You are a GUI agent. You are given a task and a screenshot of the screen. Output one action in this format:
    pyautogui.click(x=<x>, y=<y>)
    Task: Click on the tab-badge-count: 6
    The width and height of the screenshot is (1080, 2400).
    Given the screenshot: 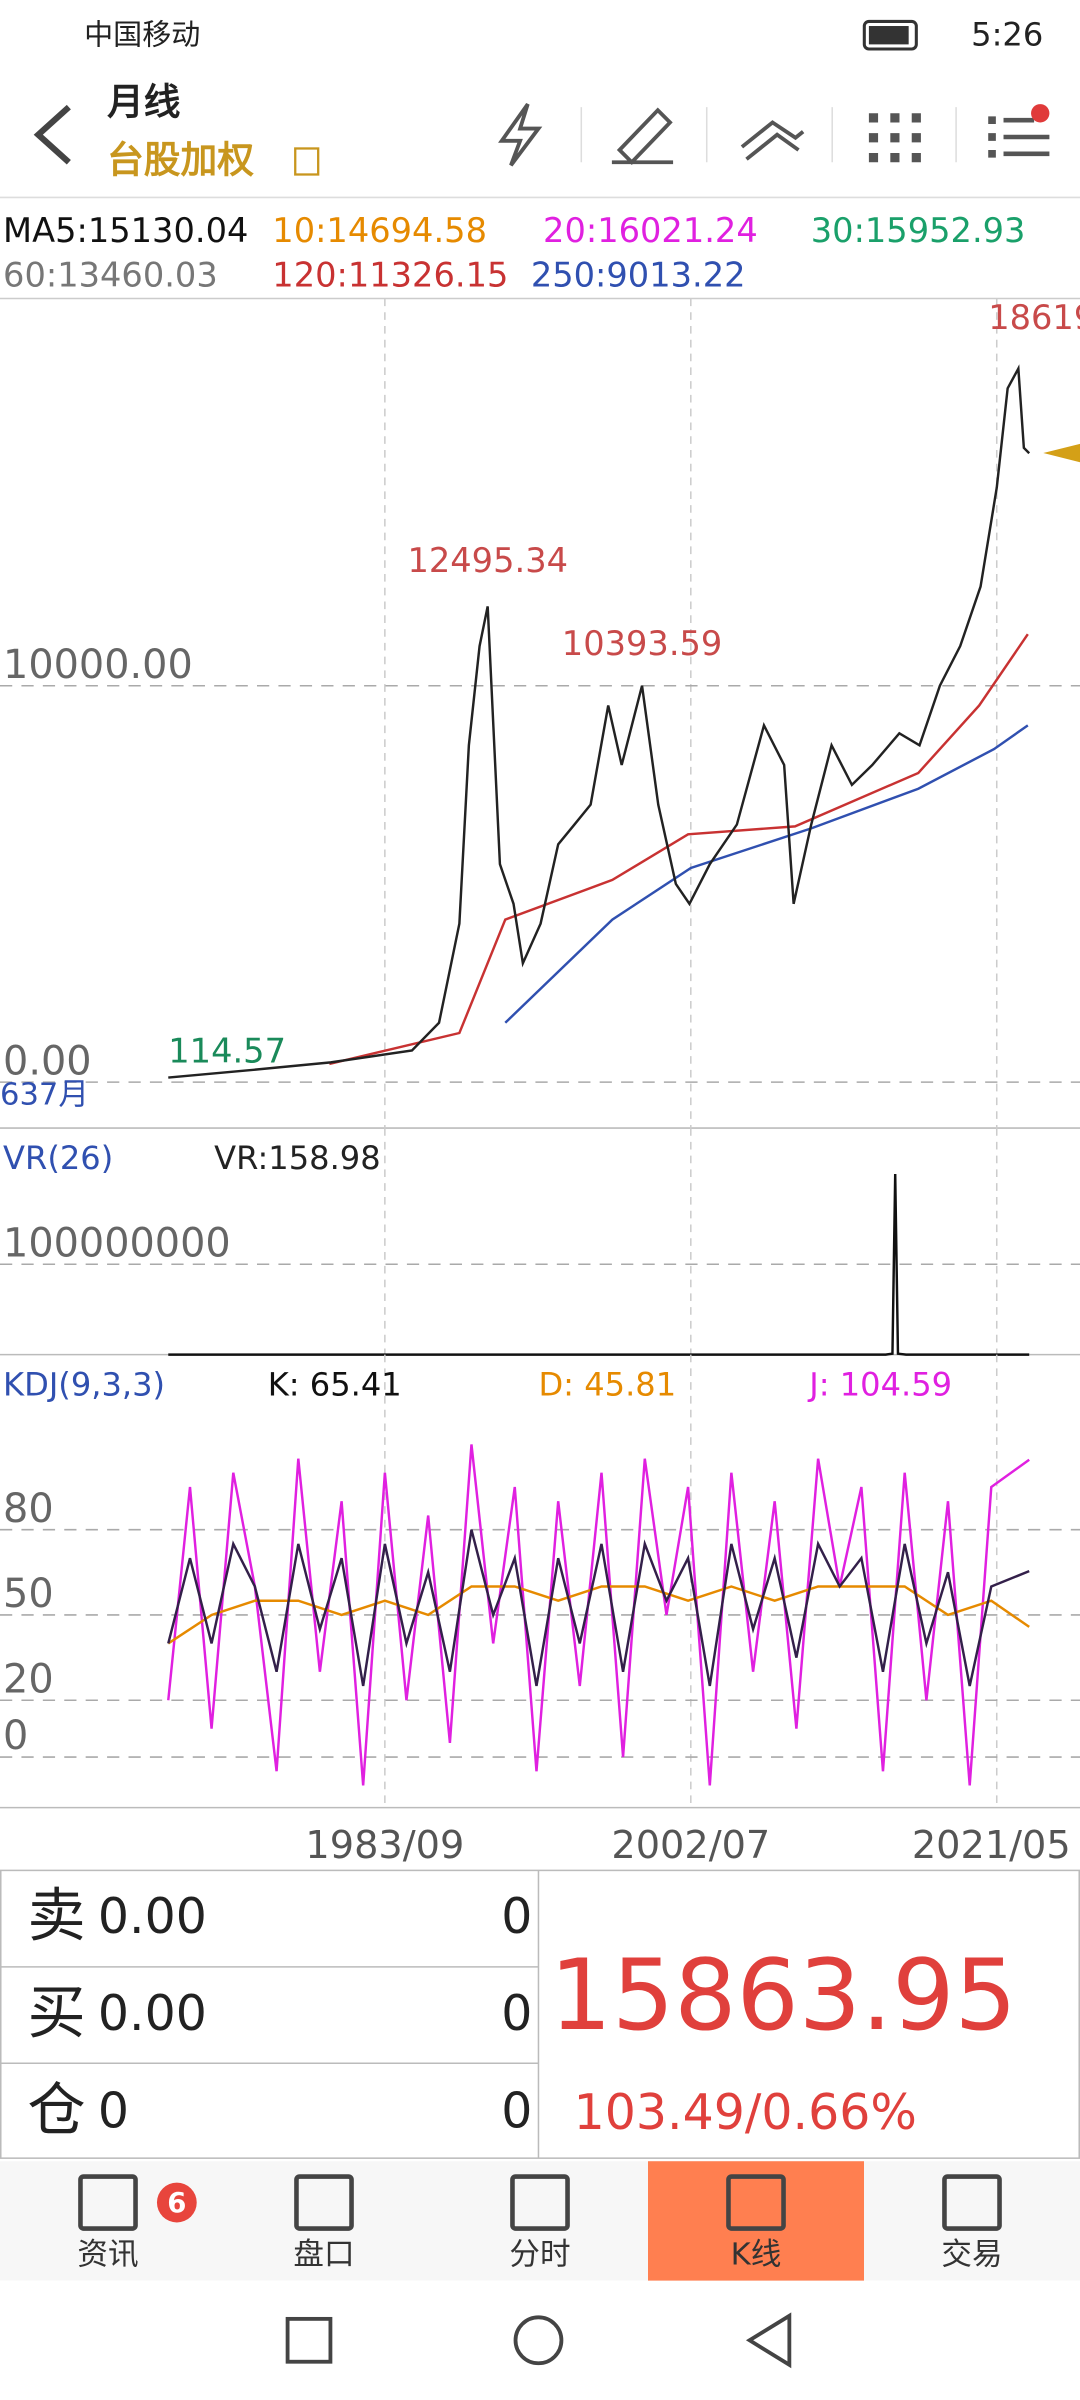 What is the action you would take?
    pyautogui.click(x=176, y=2203)
    